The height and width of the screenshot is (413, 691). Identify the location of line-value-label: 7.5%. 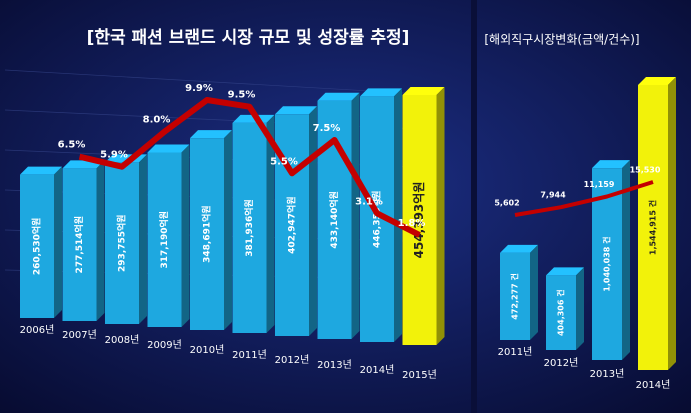
(327, 128).